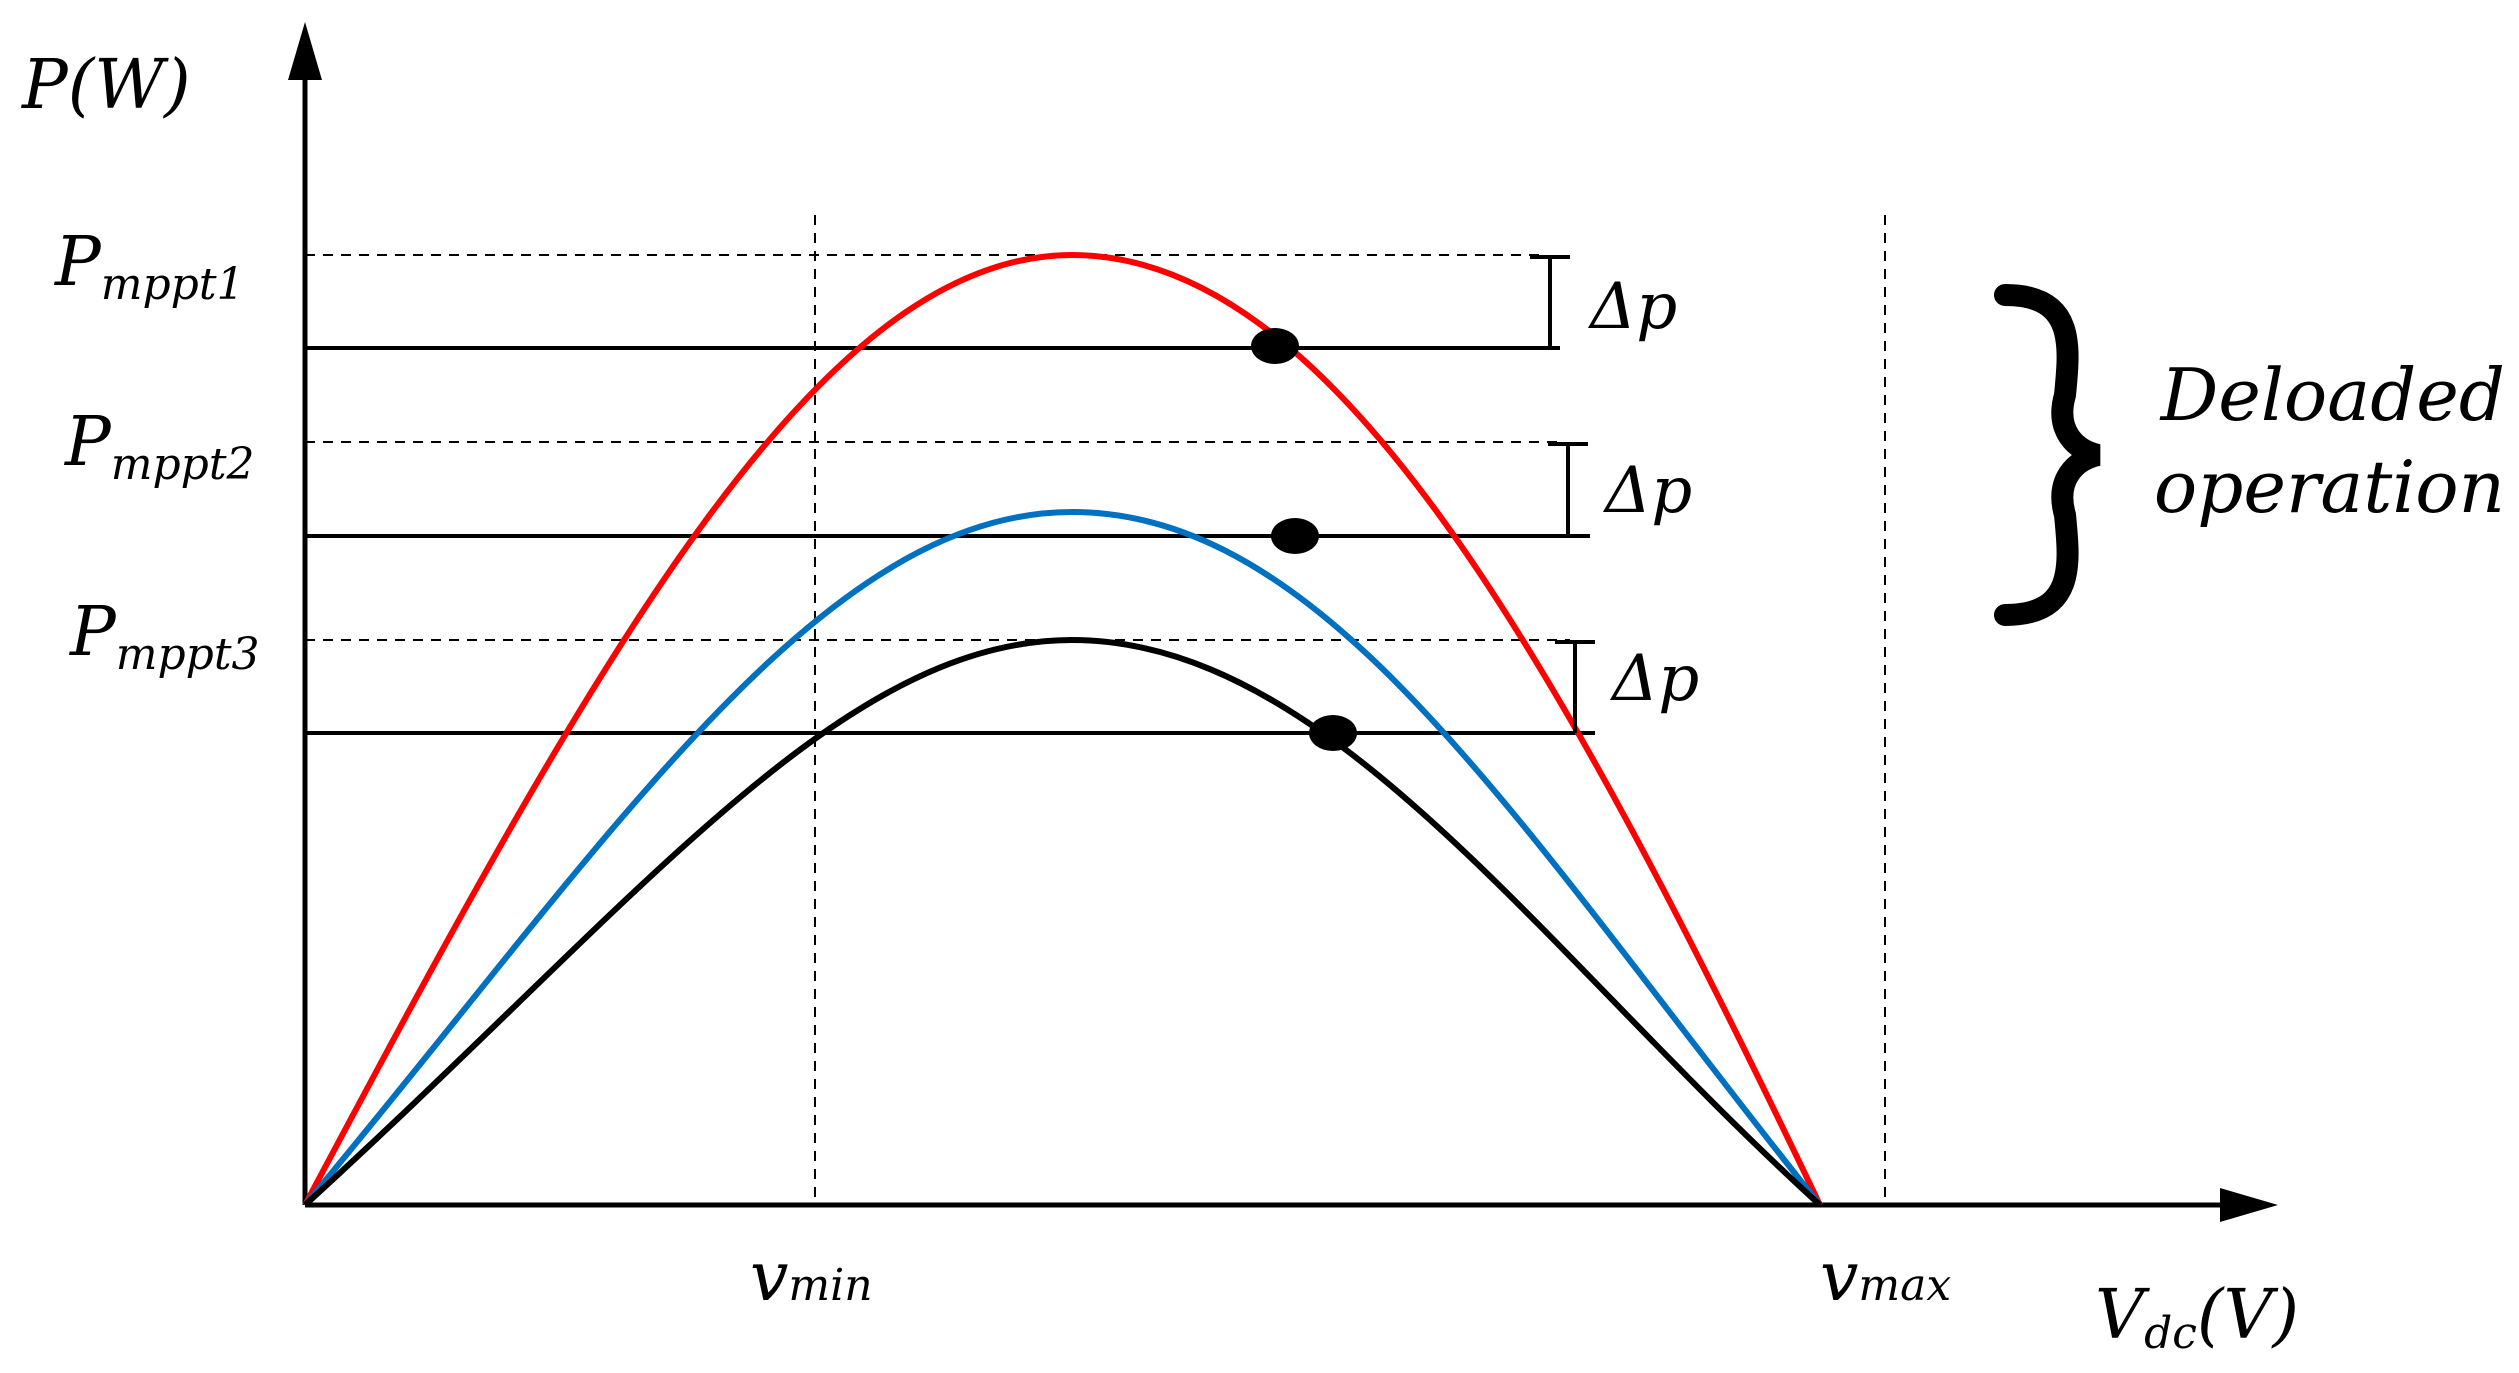 Image resolution: width=2519 pixels, height=1373 pixels. Describe the element at coordinates (1654, 679) in the screenshot. I see `delta-label-3: Δp` at that location.